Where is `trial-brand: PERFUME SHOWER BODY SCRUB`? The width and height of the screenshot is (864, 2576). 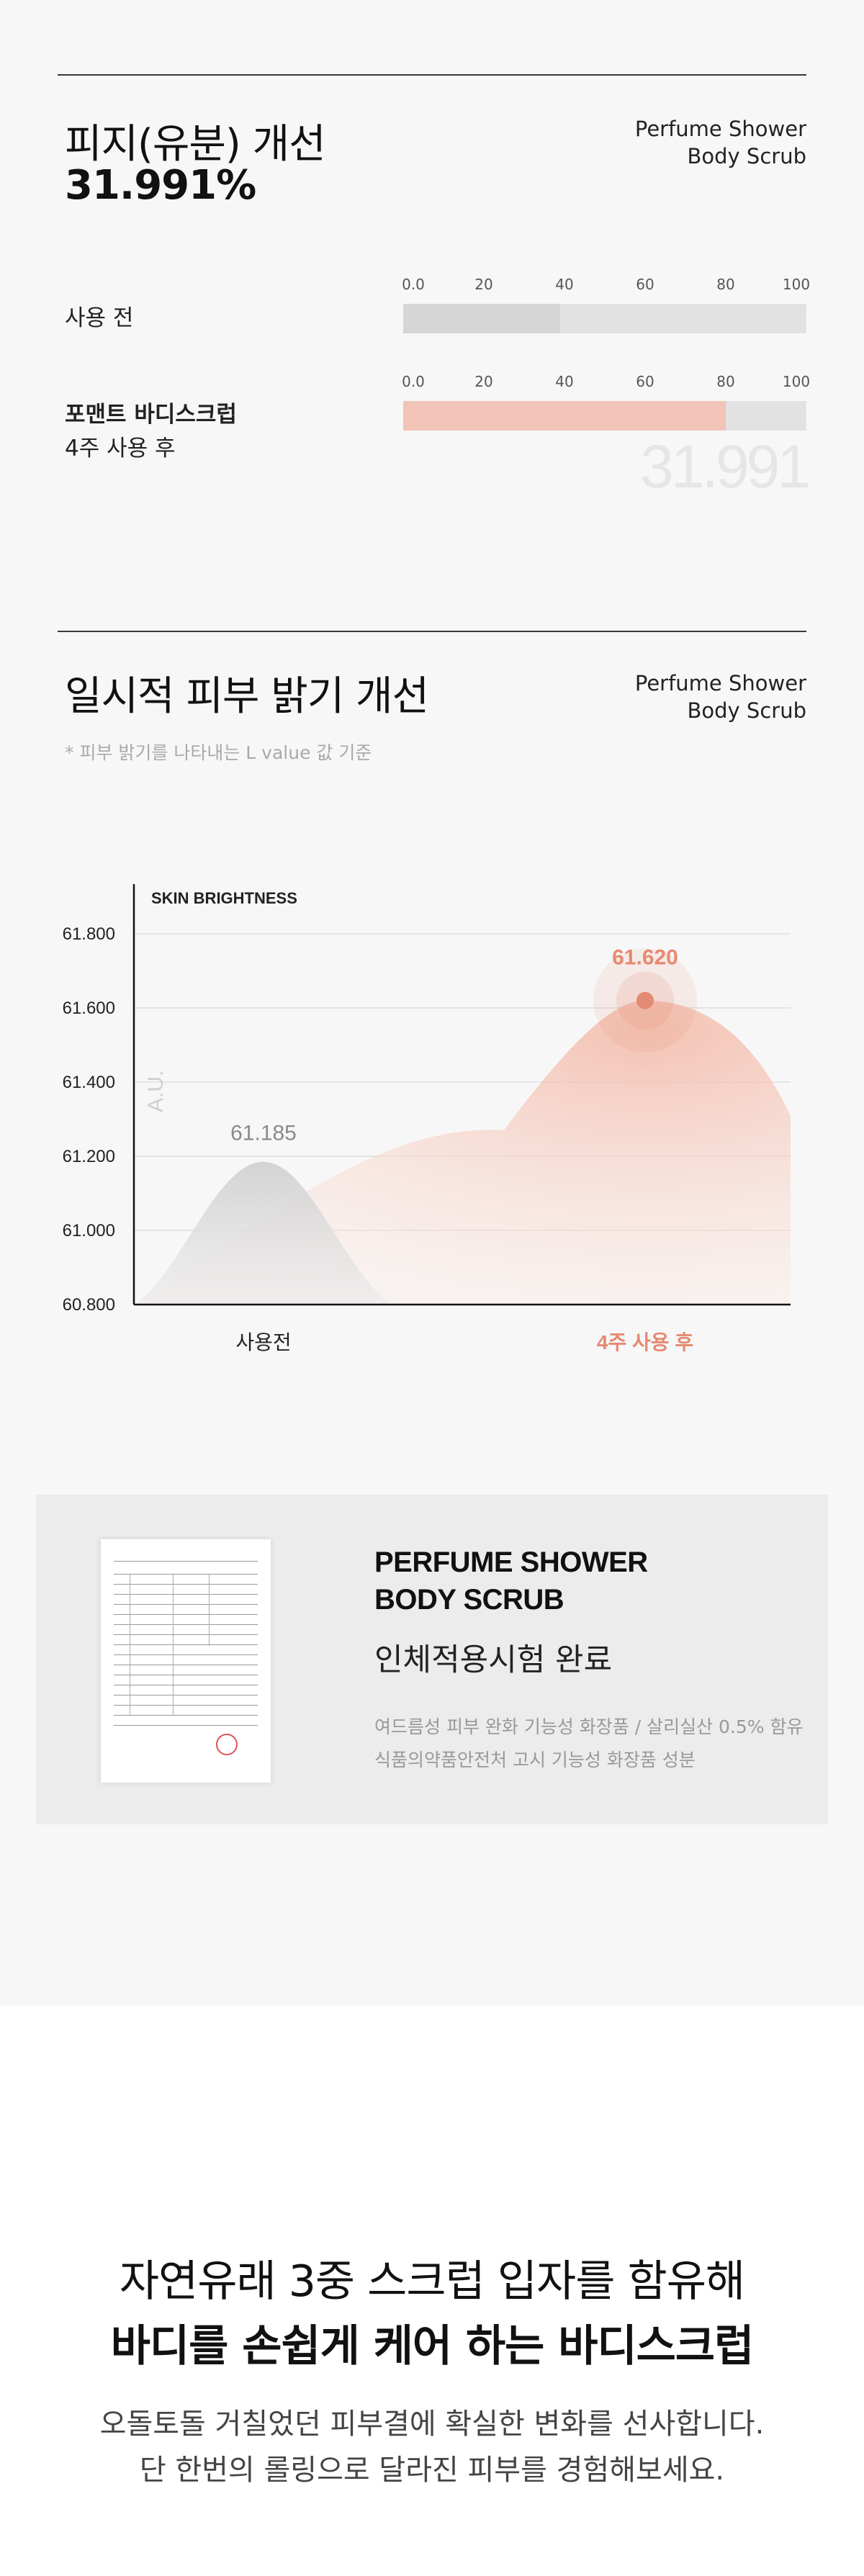
trial-brand: PERFUME SHOWER BODY SCRUB is located at coordinates (511, 1581).